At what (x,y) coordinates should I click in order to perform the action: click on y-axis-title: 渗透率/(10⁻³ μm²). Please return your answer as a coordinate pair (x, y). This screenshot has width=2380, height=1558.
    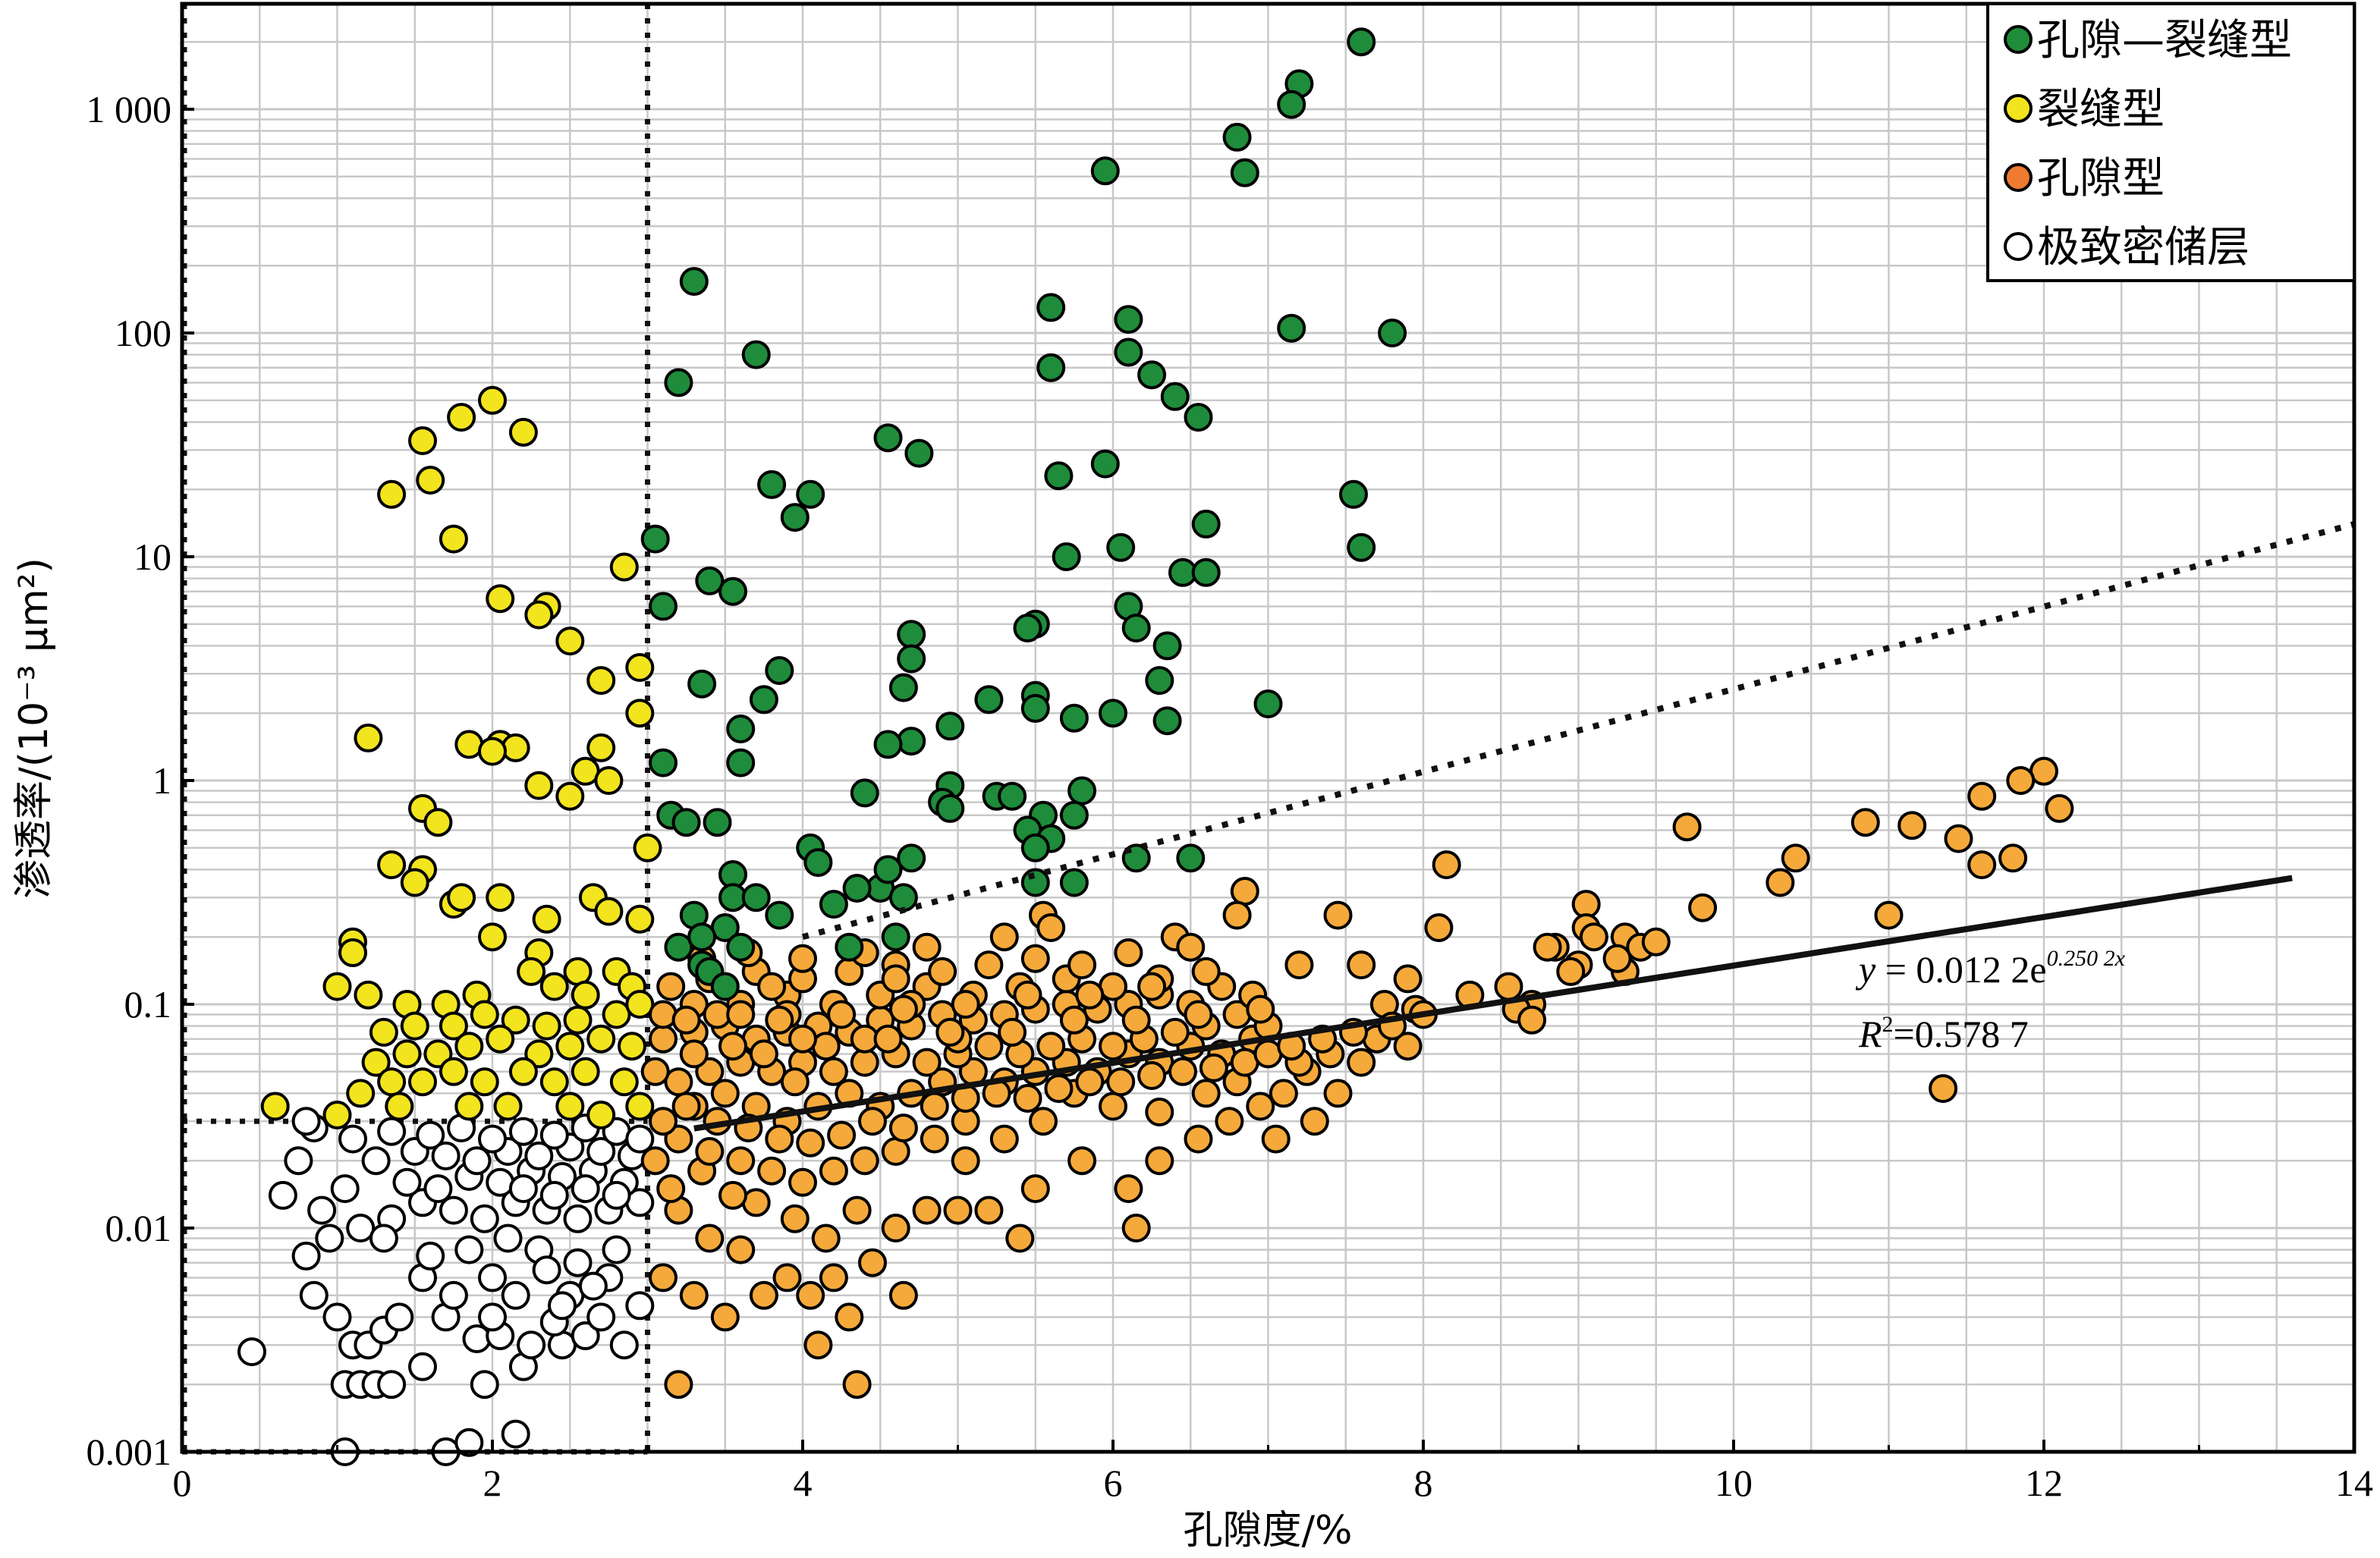
    Looking at the image, I should click on (34, 728).